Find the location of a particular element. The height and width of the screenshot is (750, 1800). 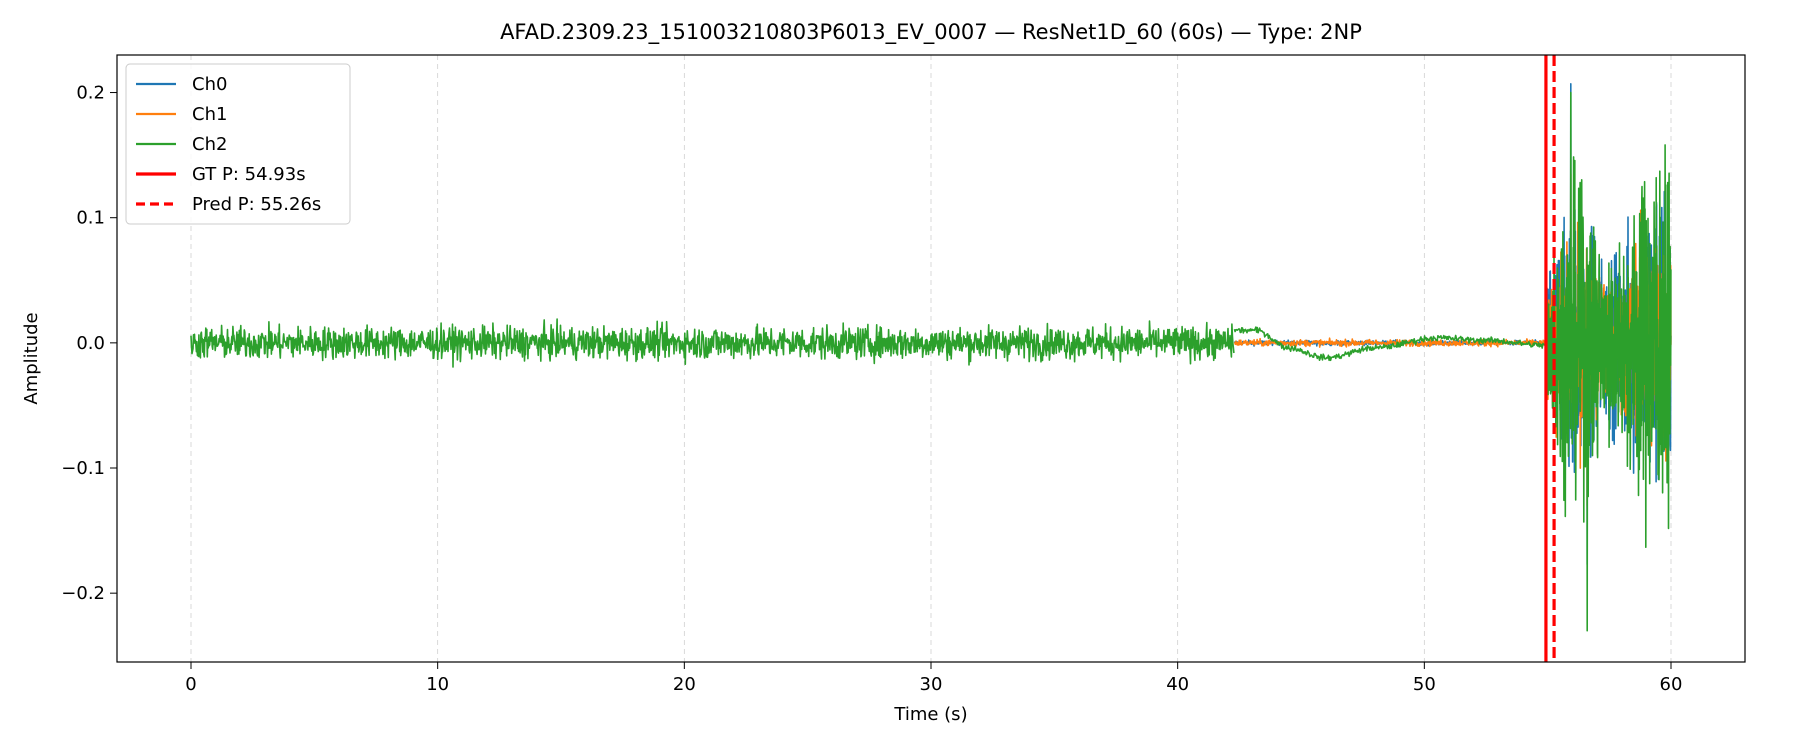

y-axis-label: Amplitude is located at coordinates (31, 358).